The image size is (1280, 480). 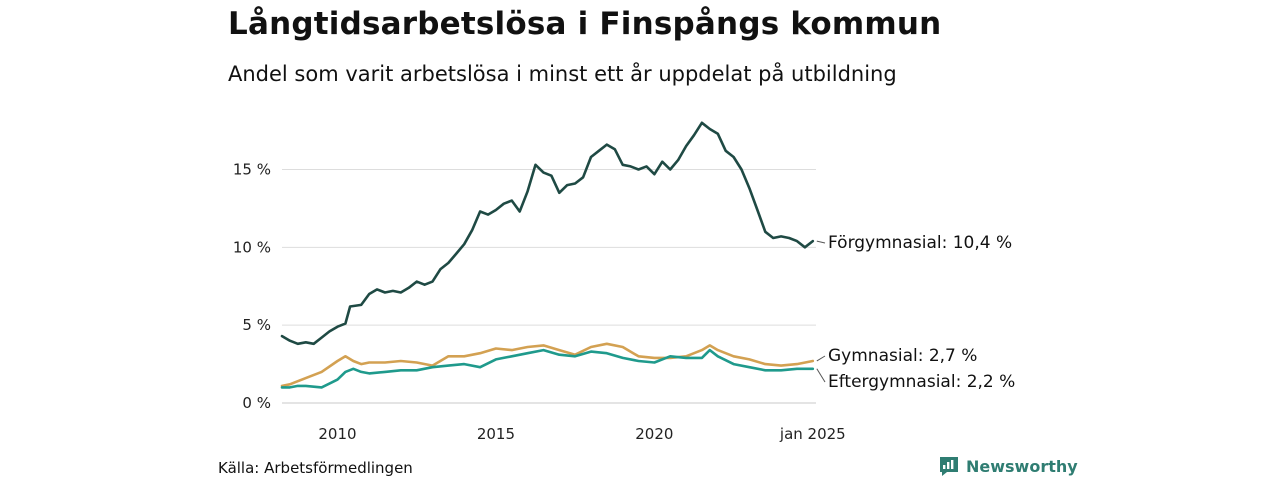 What do you see at coordinates (252, 286) in the screenshot?
I see `y-axis: 0 % 5 % 10 % 15 %` at bounding box center [252, 286].